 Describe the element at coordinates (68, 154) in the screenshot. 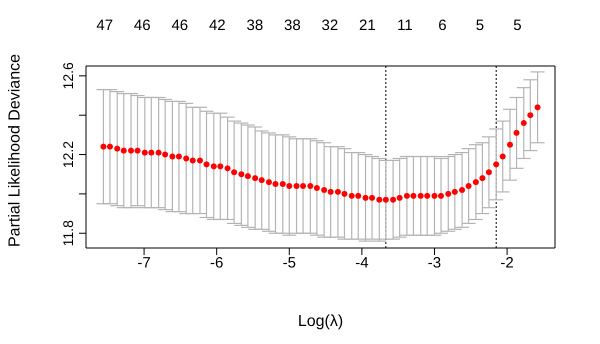

I see `y-tick-label: 12.2` at that location.